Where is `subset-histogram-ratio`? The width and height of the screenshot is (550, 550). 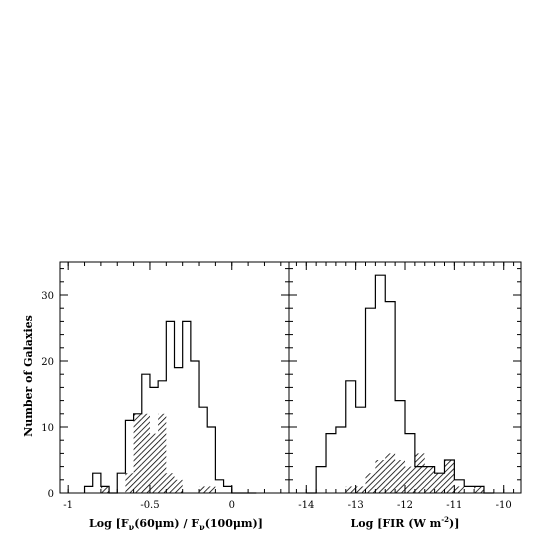
subset-histogram-ratio is located at coordinates (158, 453).